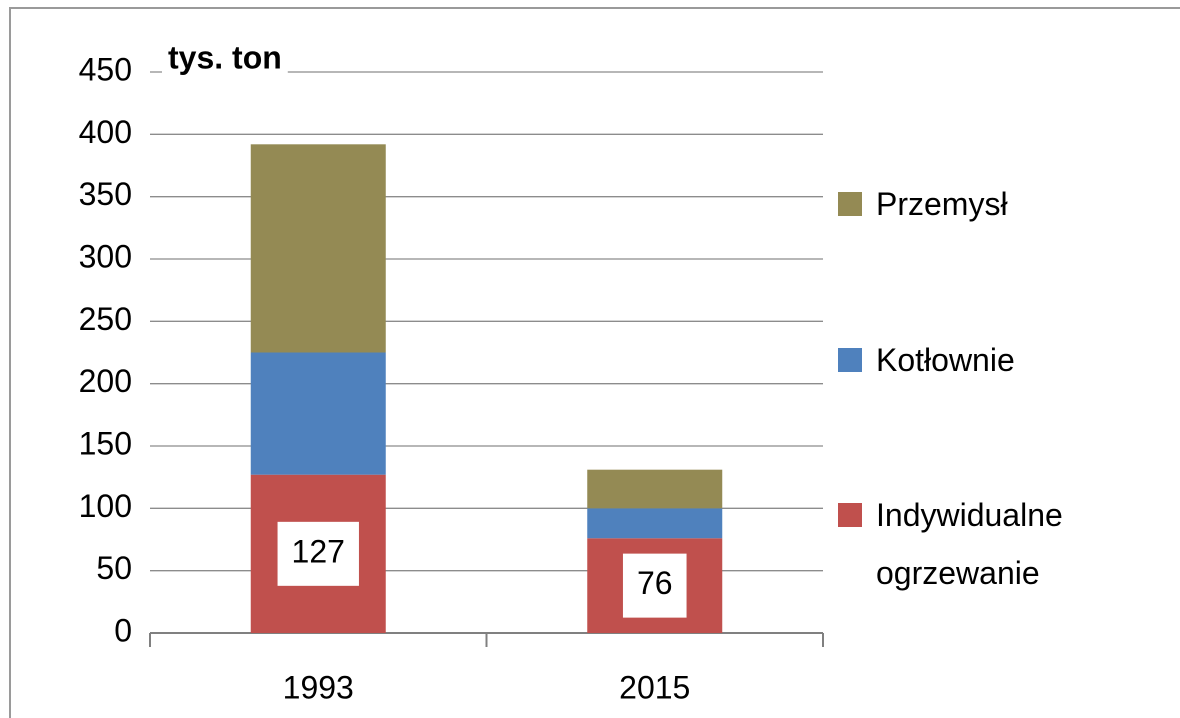 The height and width of the screenshot is (718, 1180). Describe the element at coordinates (105, 194) in the screenshot. I see `y-tick-label: 350` at that location.